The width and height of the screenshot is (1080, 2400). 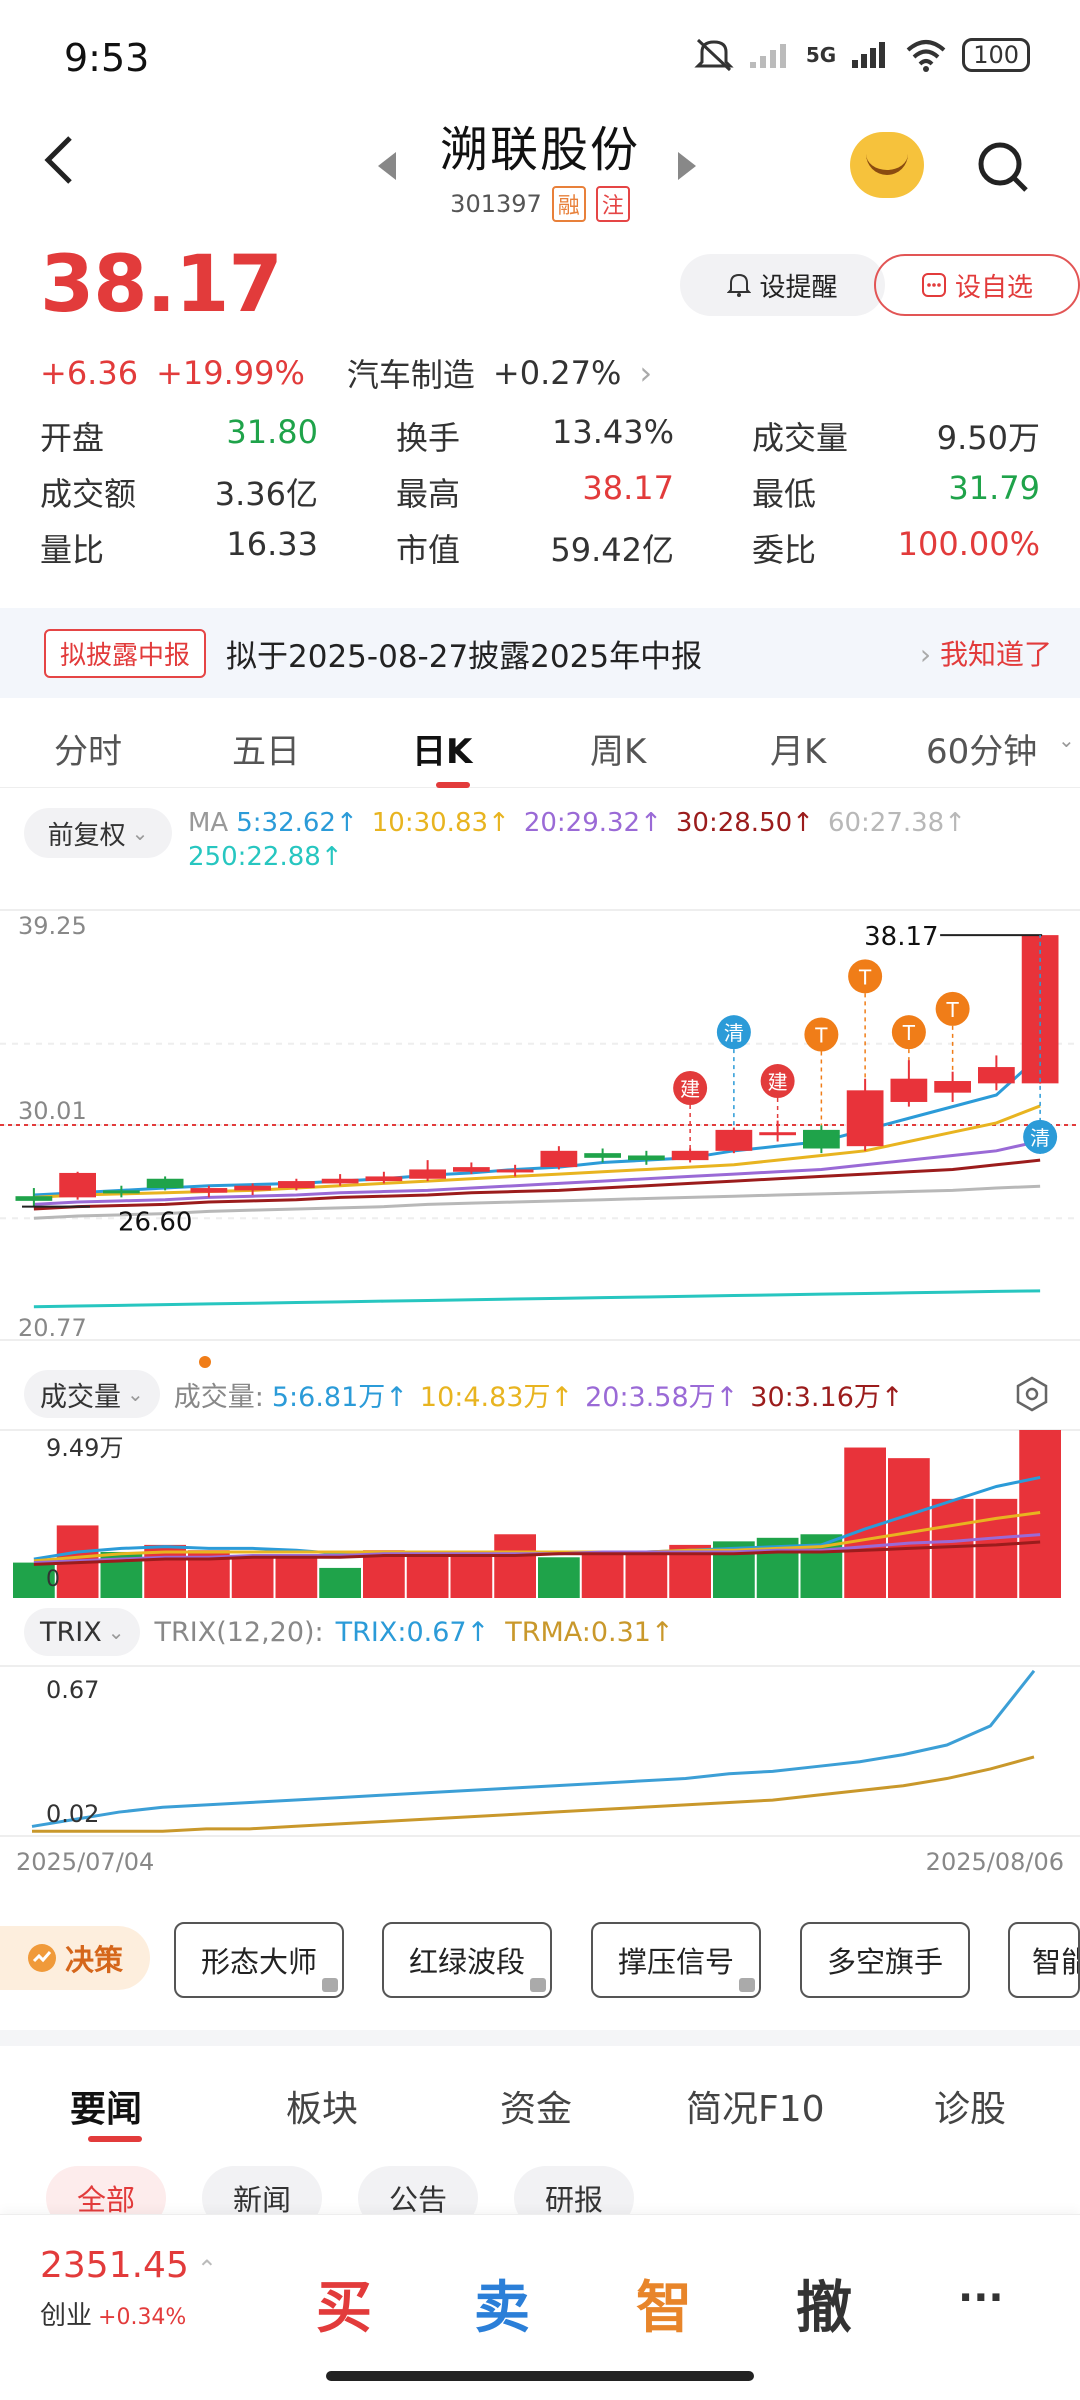 I want to click on index-change: +0.34%, so click(x=142, y=2317).